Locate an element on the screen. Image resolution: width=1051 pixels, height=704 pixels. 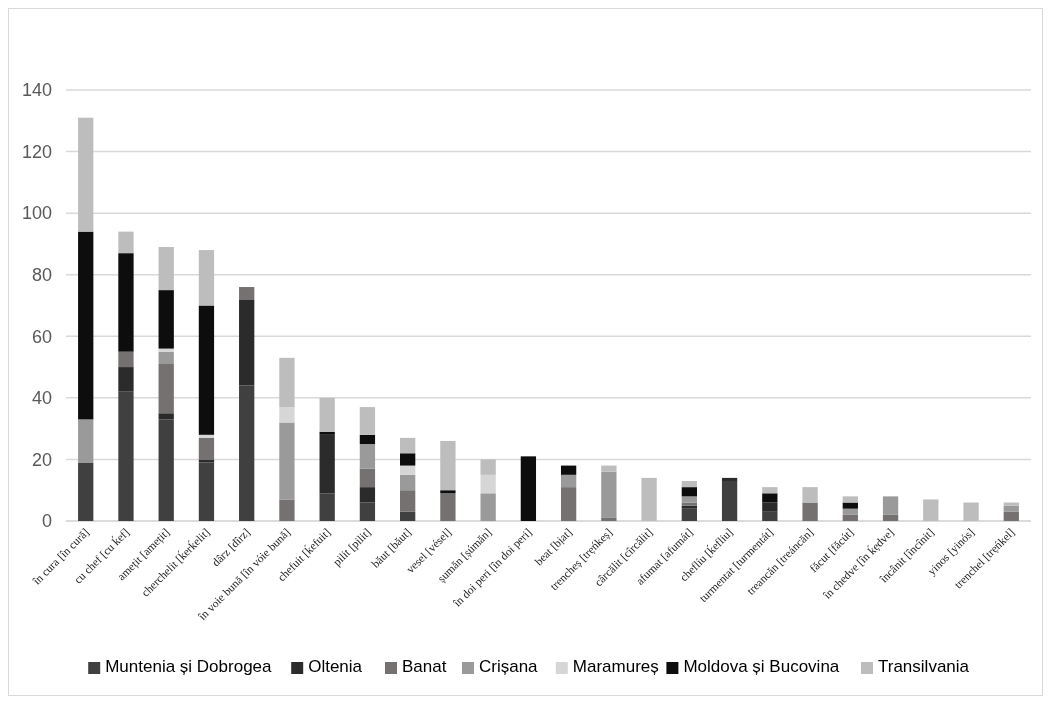
legend-label: Transilvania is located at coordinates (924, 666).